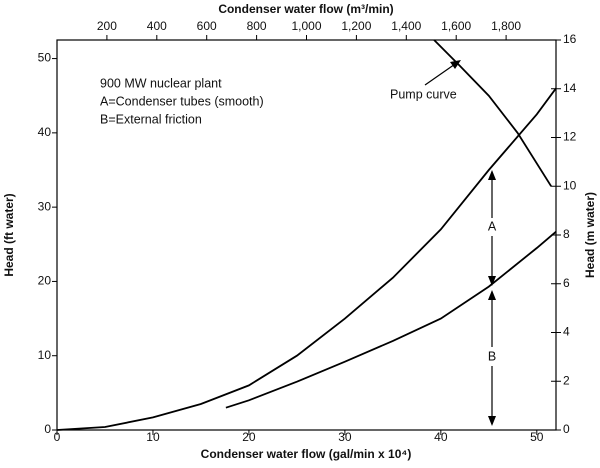 The width and height of the screenshot is (600, 468). I want to click on x2-tick-label: 800, so click(257, 26).